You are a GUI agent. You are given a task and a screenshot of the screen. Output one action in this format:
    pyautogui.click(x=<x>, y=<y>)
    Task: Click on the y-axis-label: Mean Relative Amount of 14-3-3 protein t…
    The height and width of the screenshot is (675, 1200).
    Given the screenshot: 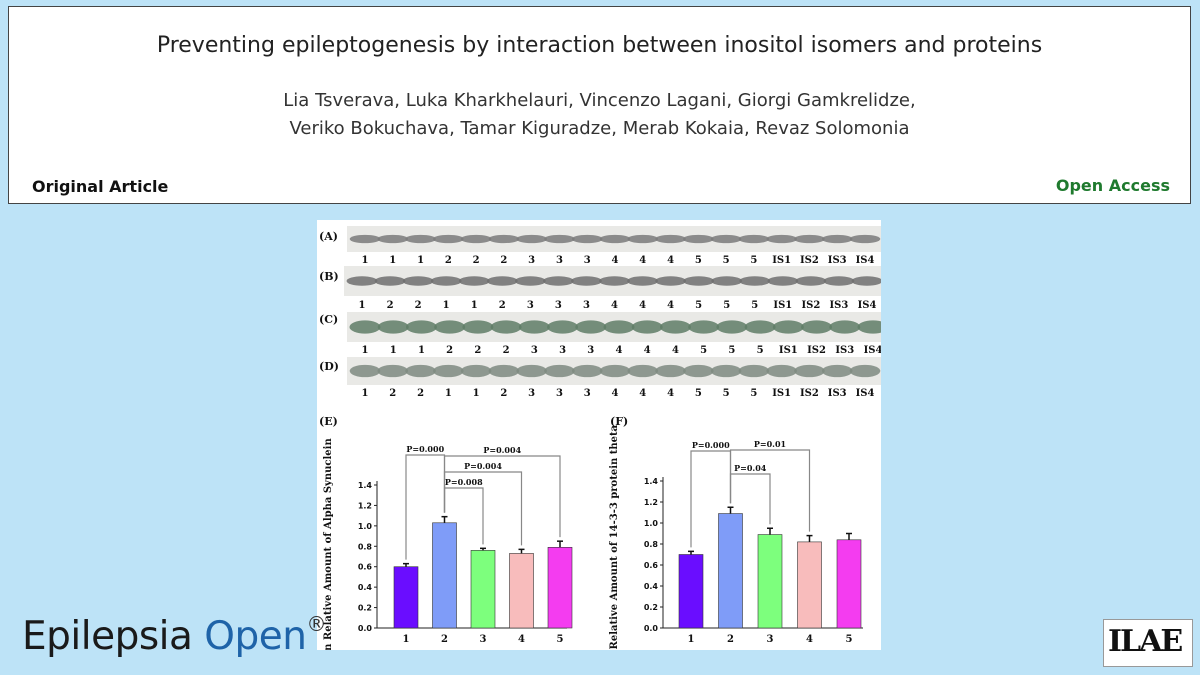 What is the action you would take?
    pyautogui.click(x=614, y=537)
    